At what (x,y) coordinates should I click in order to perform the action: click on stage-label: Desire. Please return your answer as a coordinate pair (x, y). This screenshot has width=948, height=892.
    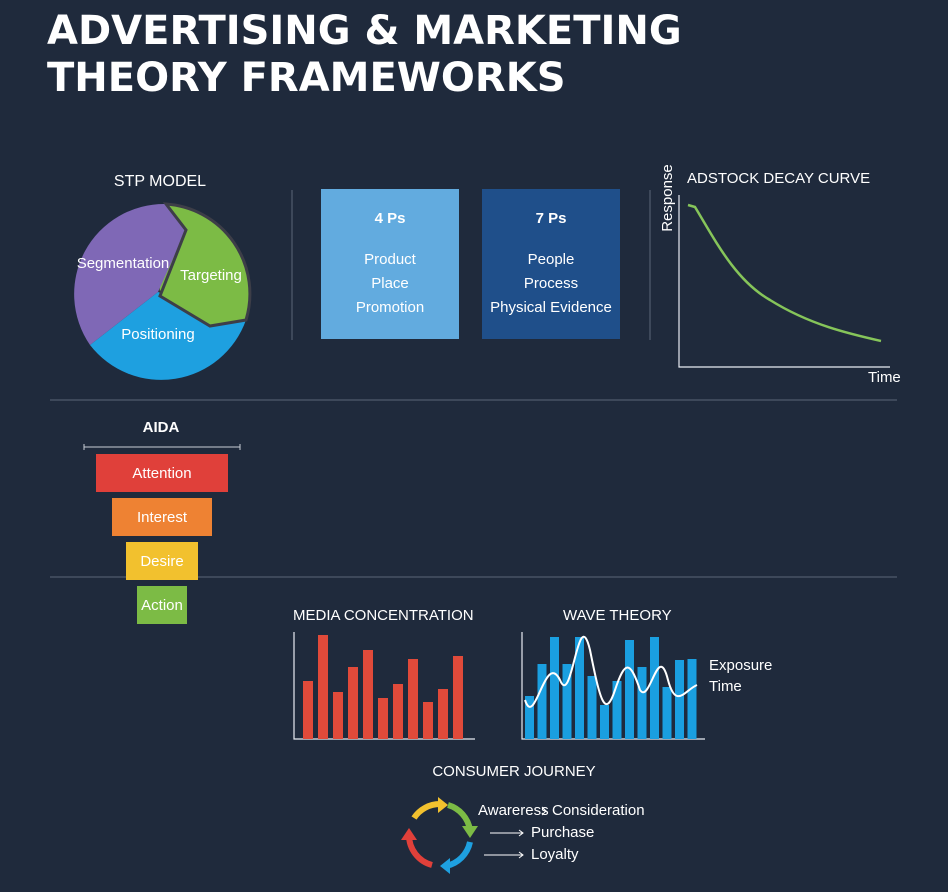
    Looking at the image, I should click on (161, 561).